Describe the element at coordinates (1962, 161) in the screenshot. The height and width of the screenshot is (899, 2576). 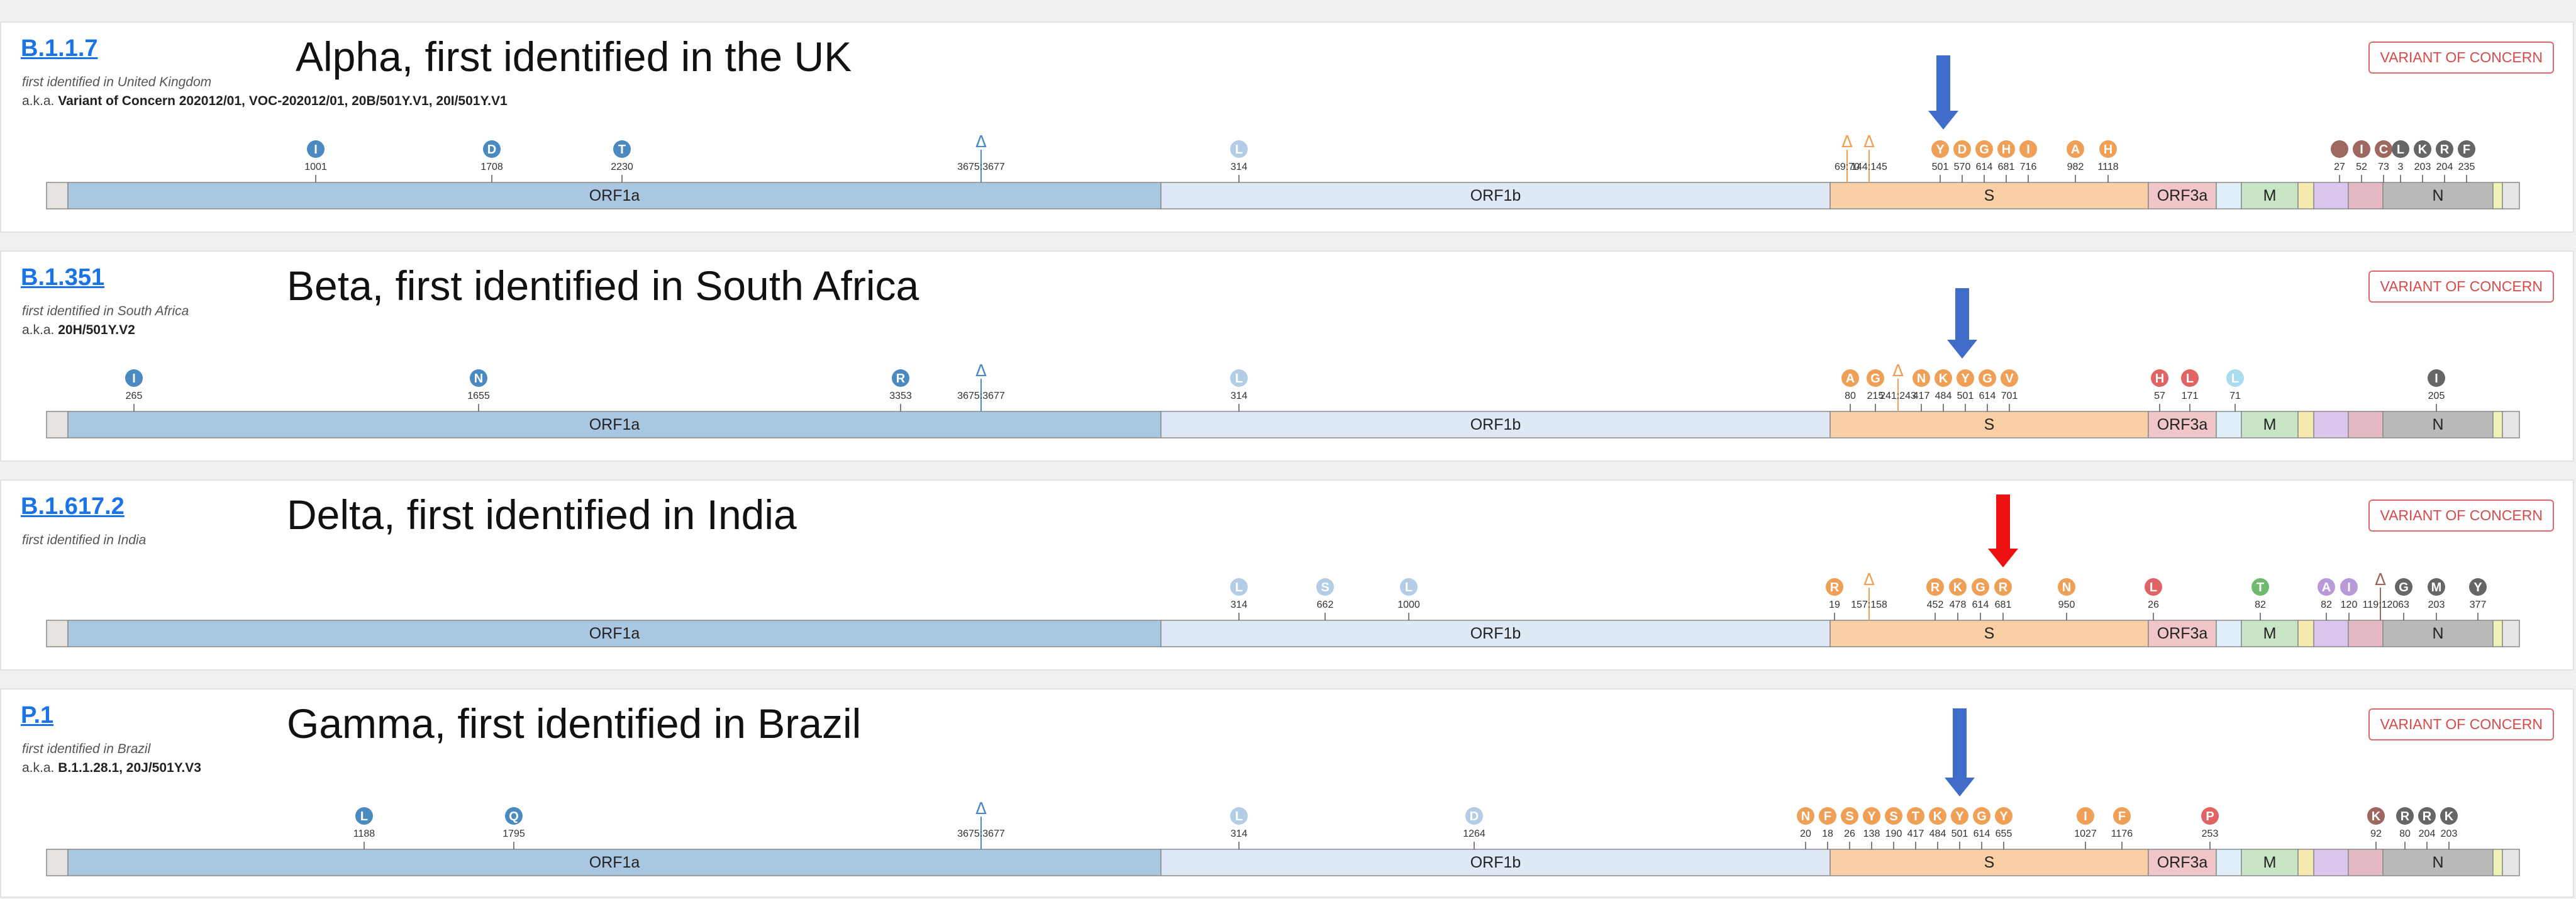
I see `mutation-marker: D 570` at that location.